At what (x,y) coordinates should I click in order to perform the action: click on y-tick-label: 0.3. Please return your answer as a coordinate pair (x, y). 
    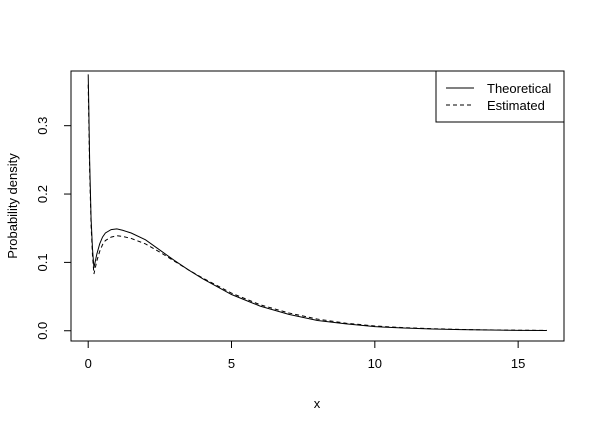
    Looking at the image, I should click on (42, 126).